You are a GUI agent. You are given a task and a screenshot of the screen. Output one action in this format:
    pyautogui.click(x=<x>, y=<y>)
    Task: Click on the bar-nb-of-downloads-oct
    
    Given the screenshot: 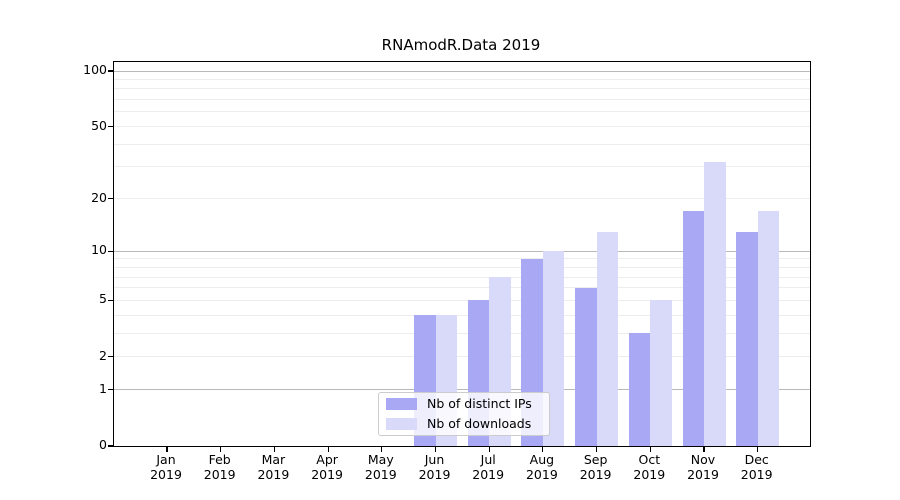 What is the action you would take?
    pyautogui.click(x=661, y=373)
    